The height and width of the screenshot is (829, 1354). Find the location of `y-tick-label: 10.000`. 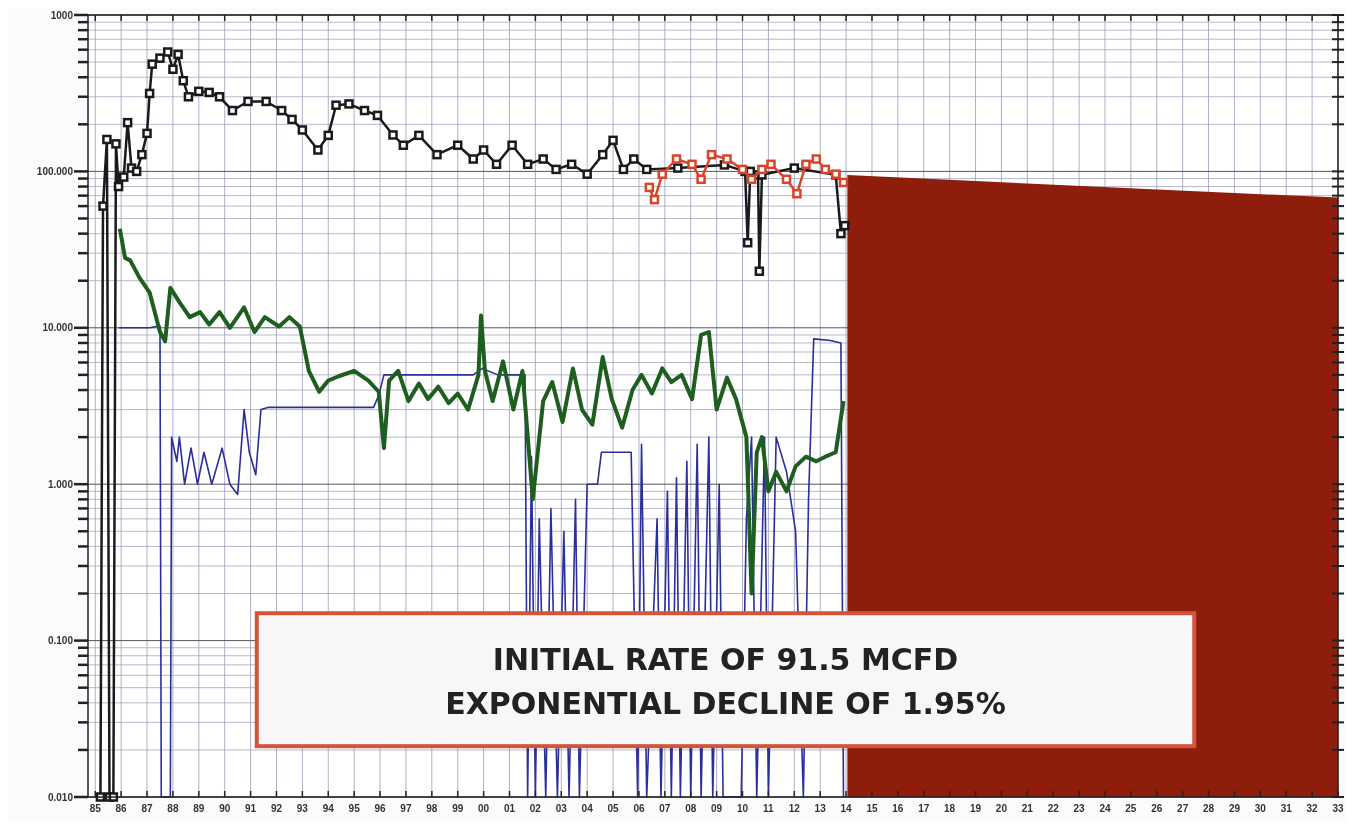

y-tick-label: 10.000 is located at coordinates (58, 328).